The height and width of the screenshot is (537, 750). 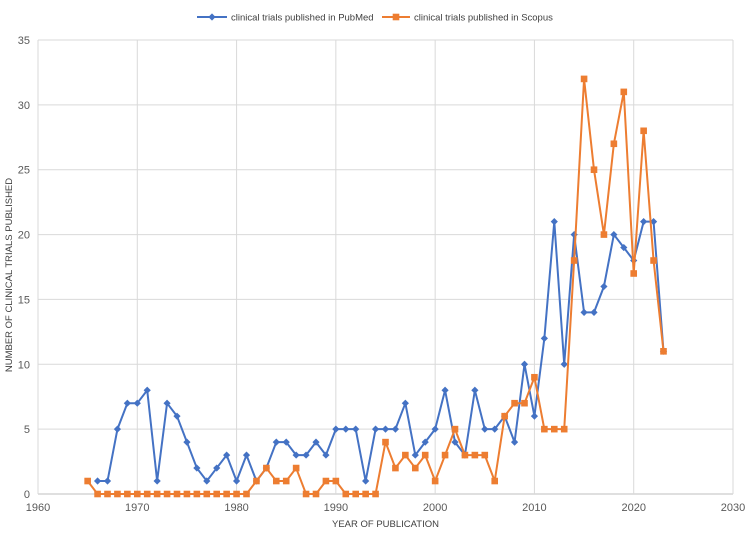 I want to click on legend-pubmed-label: clinical trials published in PubMed, so click(x=302, y=18).